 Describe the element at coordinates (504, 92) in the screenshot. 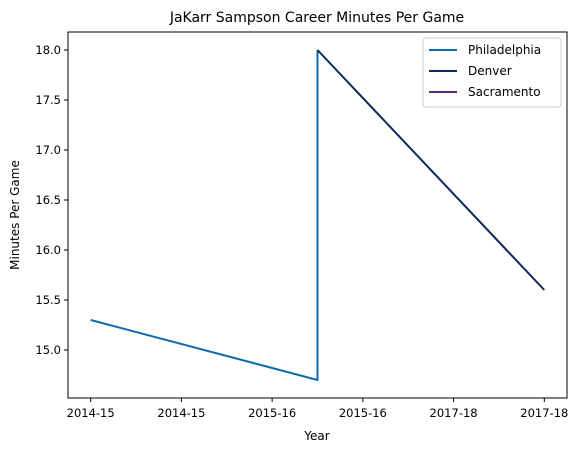

I see `legend-label-sacramento: Sacramento` at that location.